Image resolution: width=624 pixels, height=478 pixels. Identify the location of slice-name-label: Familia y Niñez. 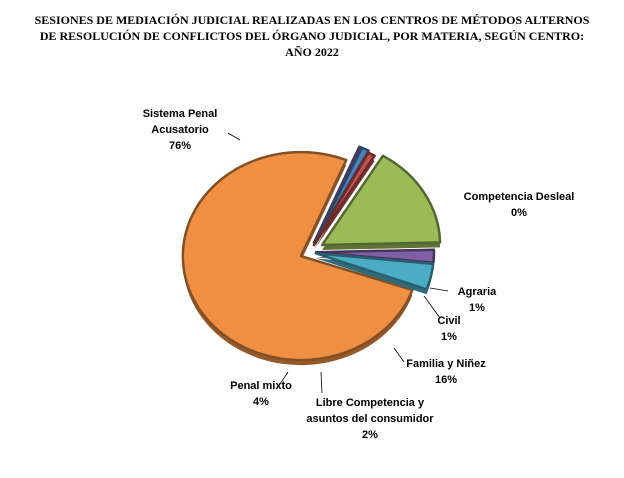
(446, 364).